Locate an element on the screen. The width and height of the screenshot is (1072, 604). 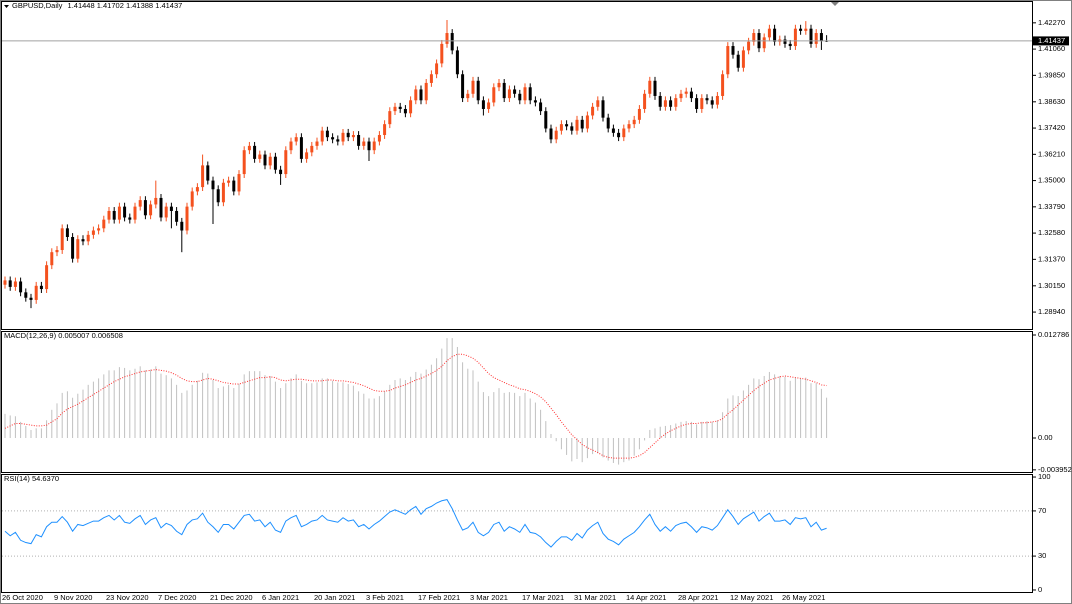
y-tick-label: 1.32580 is located at coordinates (1051, 232).